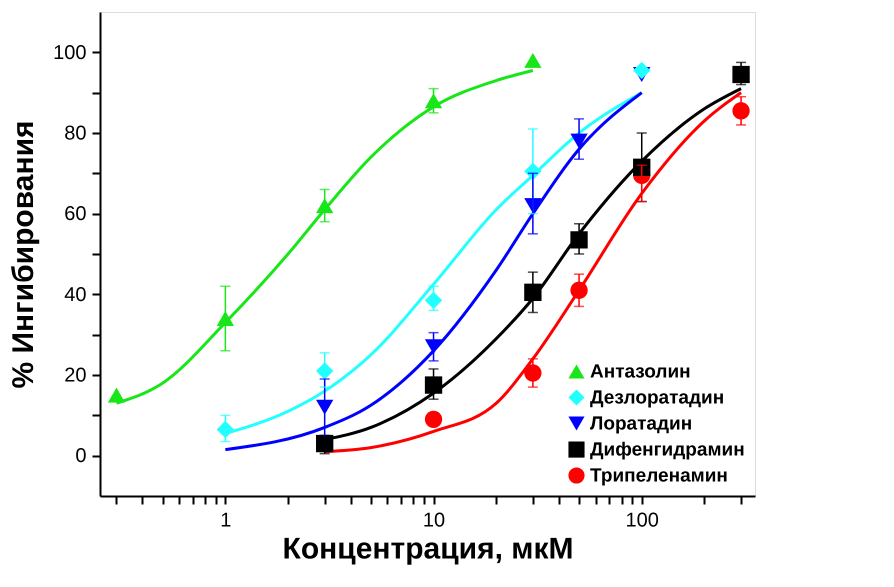  Describe the element at coordinates (659, 476) in the screenshot. I see `legend-label: Трипеленамин` at that location.